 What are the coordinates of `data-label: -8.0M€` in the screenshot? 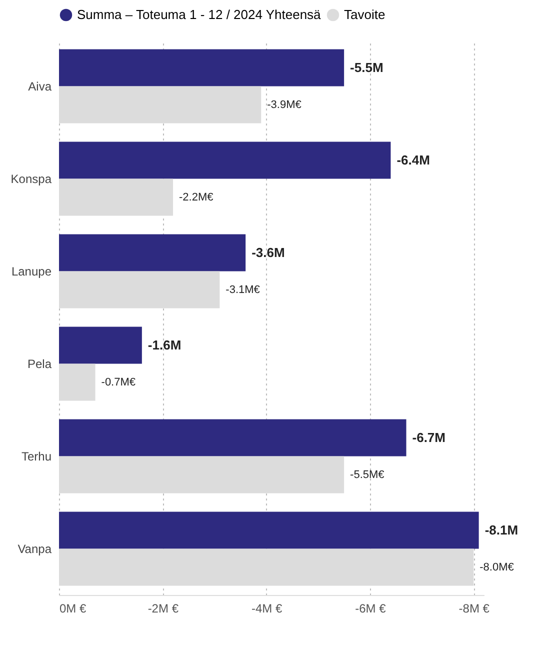 It's located at (497, 567).